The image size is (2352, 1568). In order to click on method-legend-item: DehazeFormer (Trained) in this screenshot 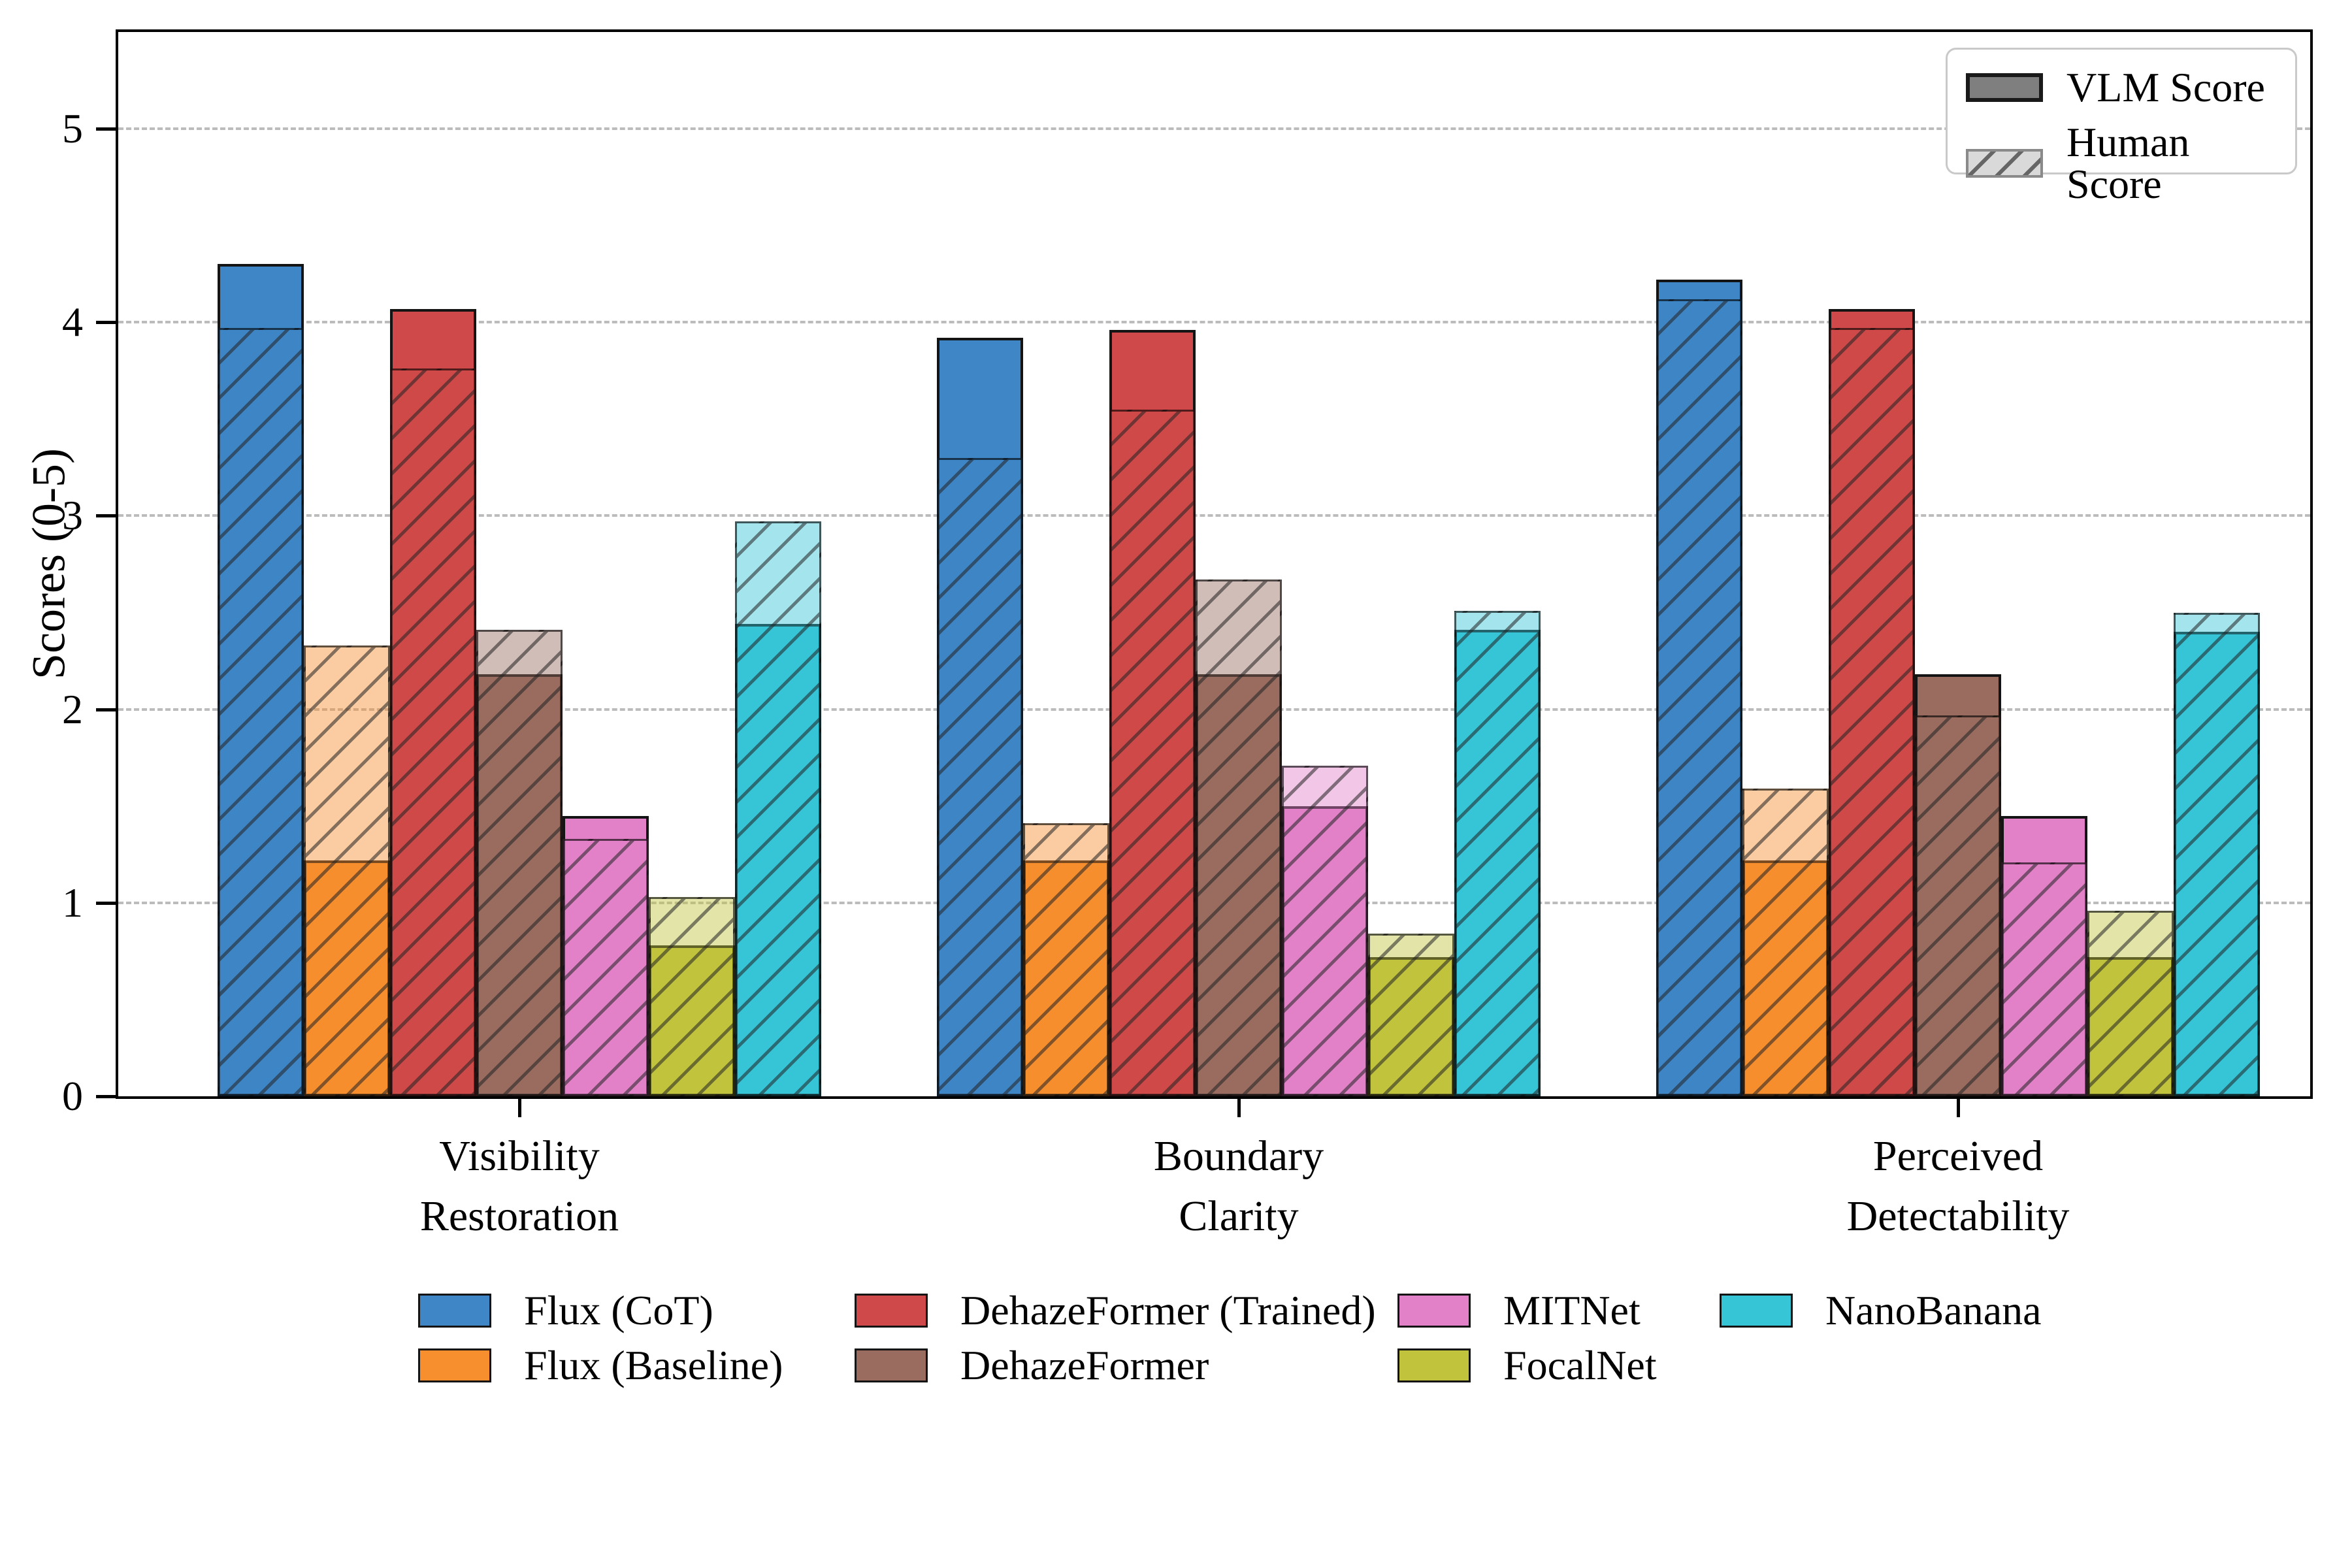, I will do `click(1115, 1310)`.